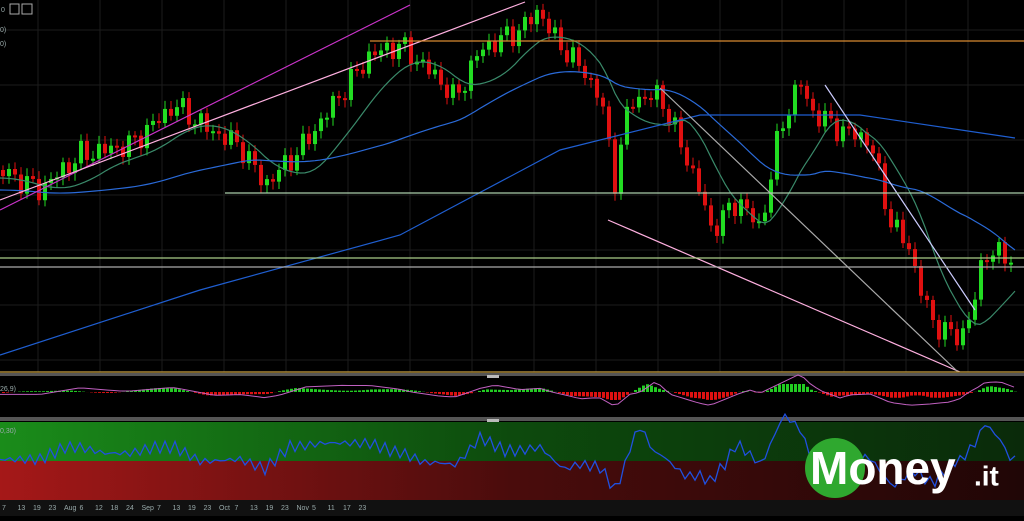 This screenshot has height=521, width=1024. What do you see at coordinates (512, 374) in the screenshot?
I see `panel-divider` at bounding box center [512, 374].